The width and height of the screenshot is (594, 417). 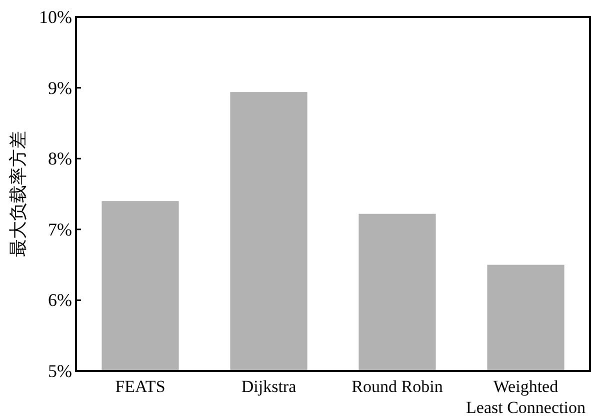 I want to click on y-tick-label: 8%, so click(x=60, y=158).